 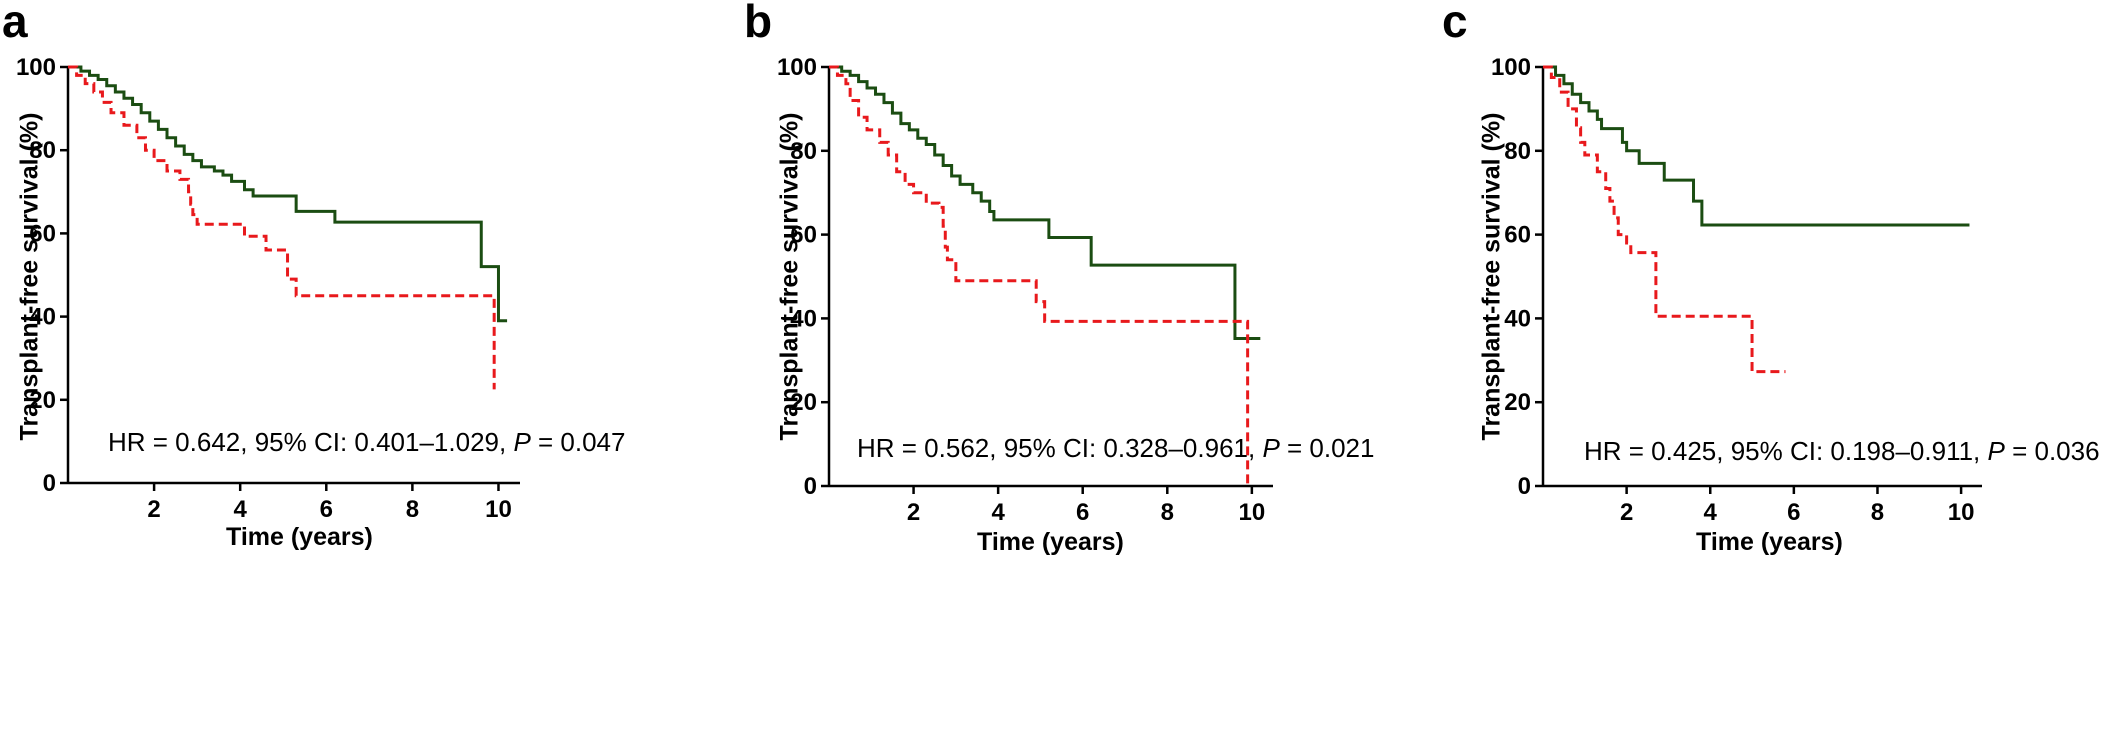 I want to click on y-tick-label-c-3: 60, so click(x=1517, y=235).